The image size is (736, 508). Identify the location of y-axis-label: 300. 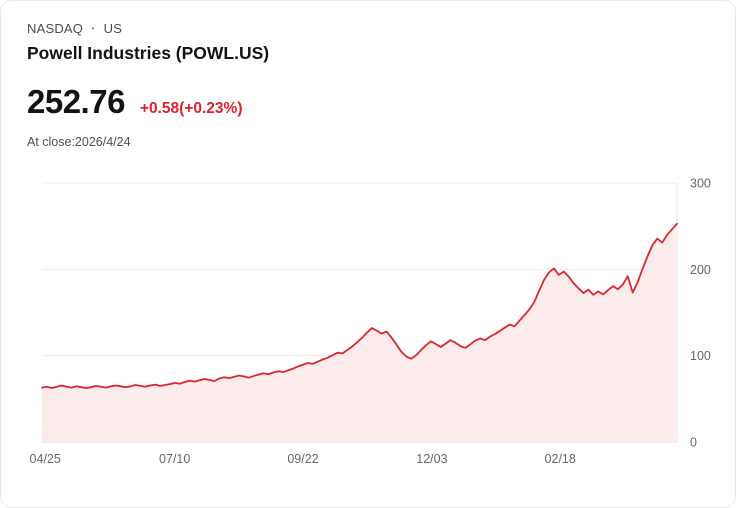
(700, 184).